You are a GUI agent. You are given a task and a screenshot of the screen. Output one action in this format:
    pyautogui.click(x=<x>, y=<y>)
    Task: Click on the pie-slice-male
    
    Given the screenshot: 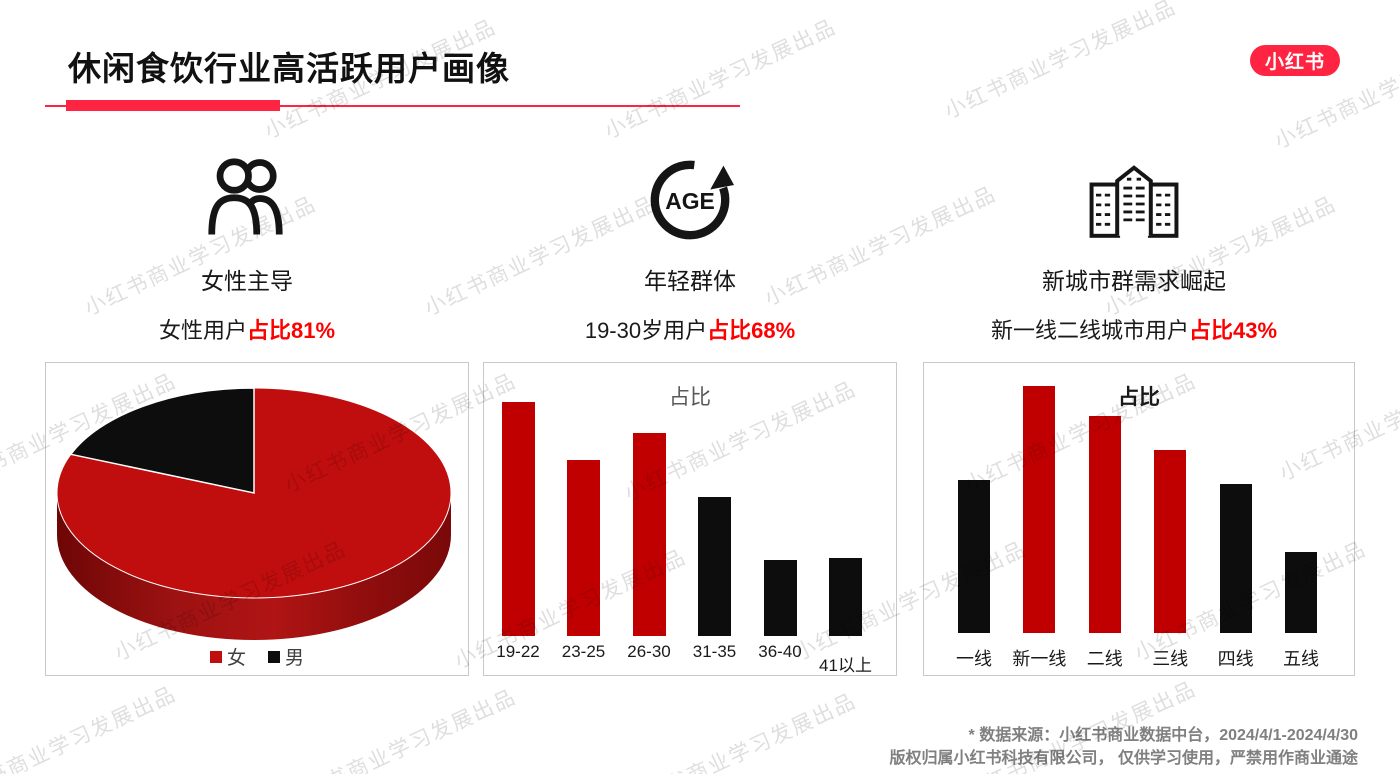 What is the action you would take?
    pyautogui.click(x=162, y=440)
    